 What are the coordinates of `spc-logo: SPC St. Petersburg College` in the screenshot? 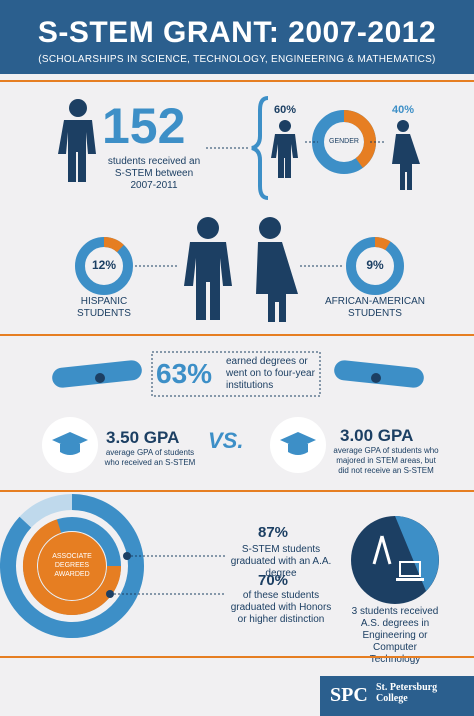 It's located at (397, 696).